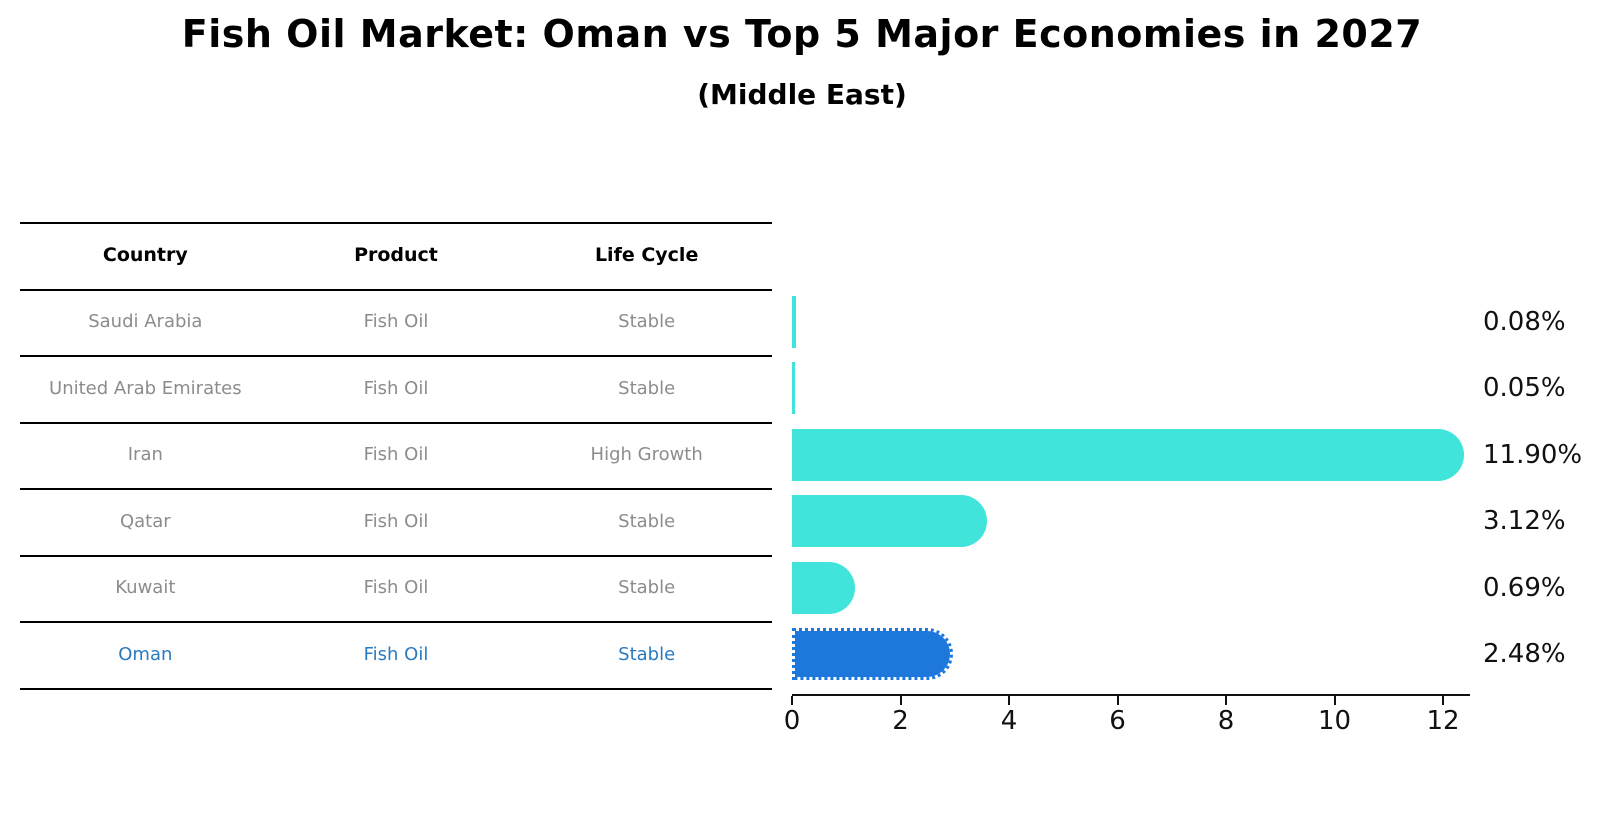 This screenshot has height=823, width=1604. I want to click on table-cell-iran-life-cycle: High Growth, so click(646, 455).